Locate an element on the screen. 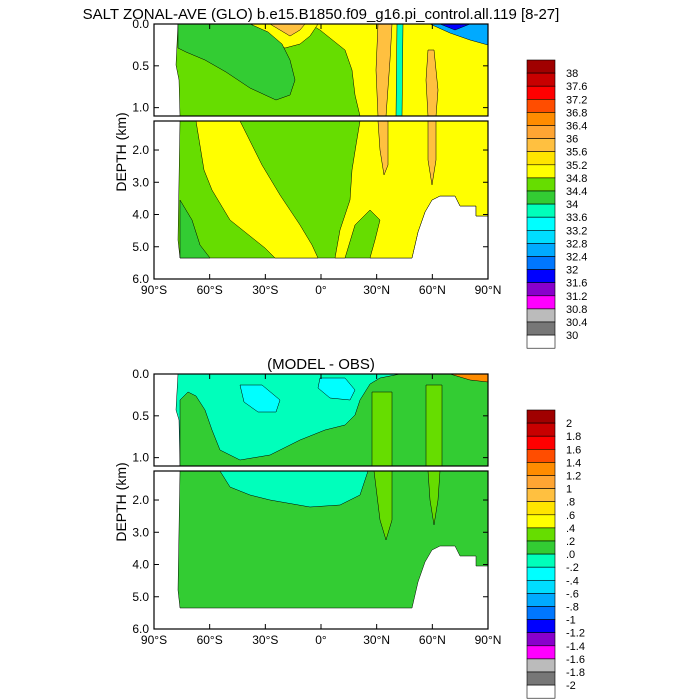 This screenshot has height=700, width=700. colorbar-label: .8 is located at coordinates (570, 503).